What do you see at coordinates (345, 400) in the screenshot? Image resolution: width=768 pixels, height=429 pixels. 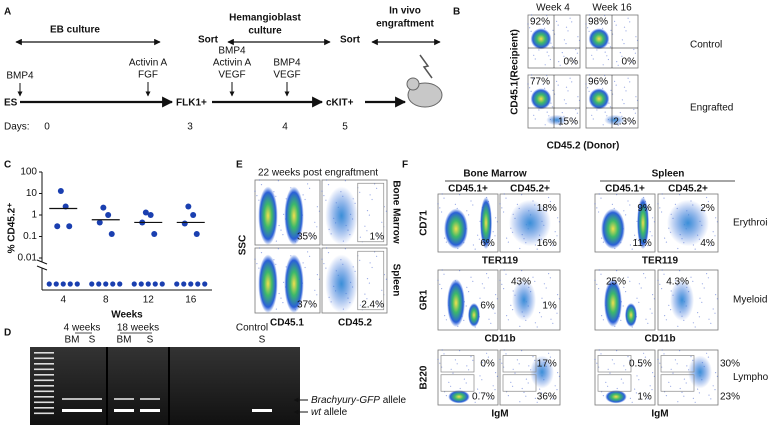 I see `band-gene: Brachyury-GFP` at bounding box center [345, 400].